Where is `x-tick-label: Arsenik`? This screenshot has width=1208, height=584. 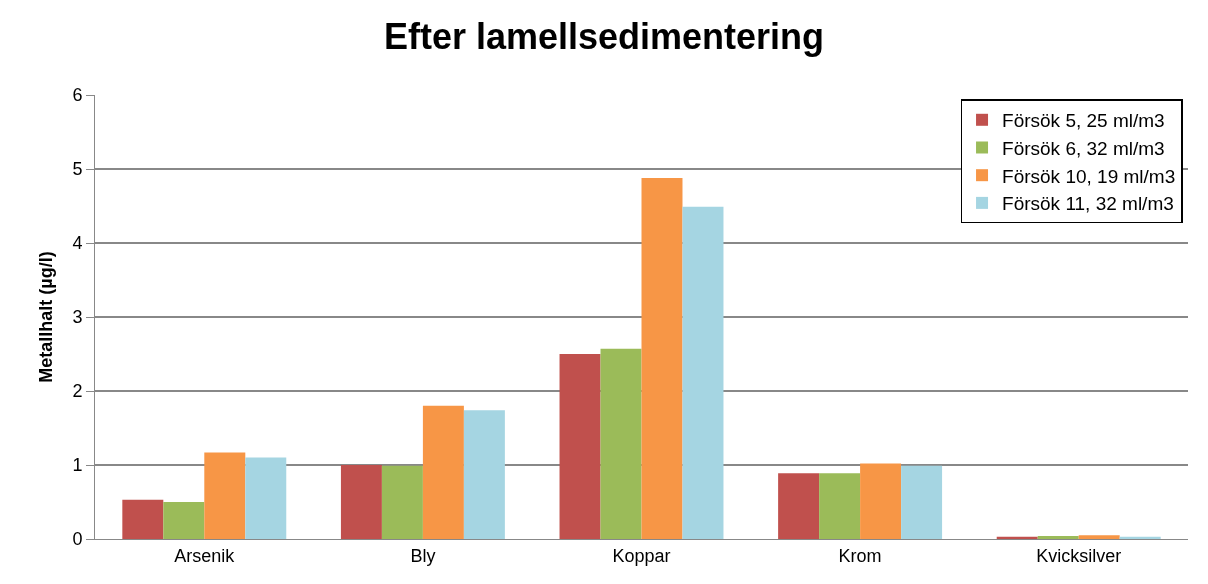 x-tick-label: Arsenik is located at coordinates (205, 555).